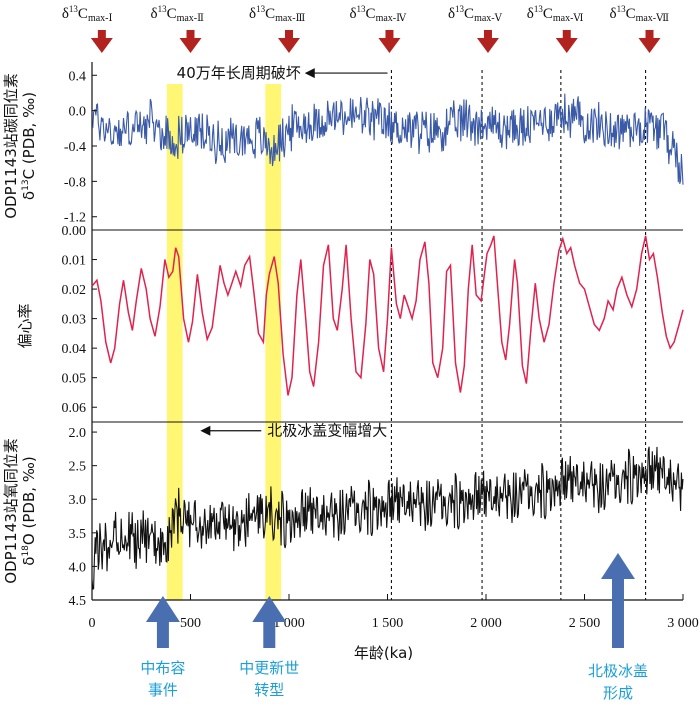  I want to click on x-tick-label-4: 2 000, so click(486, 623).